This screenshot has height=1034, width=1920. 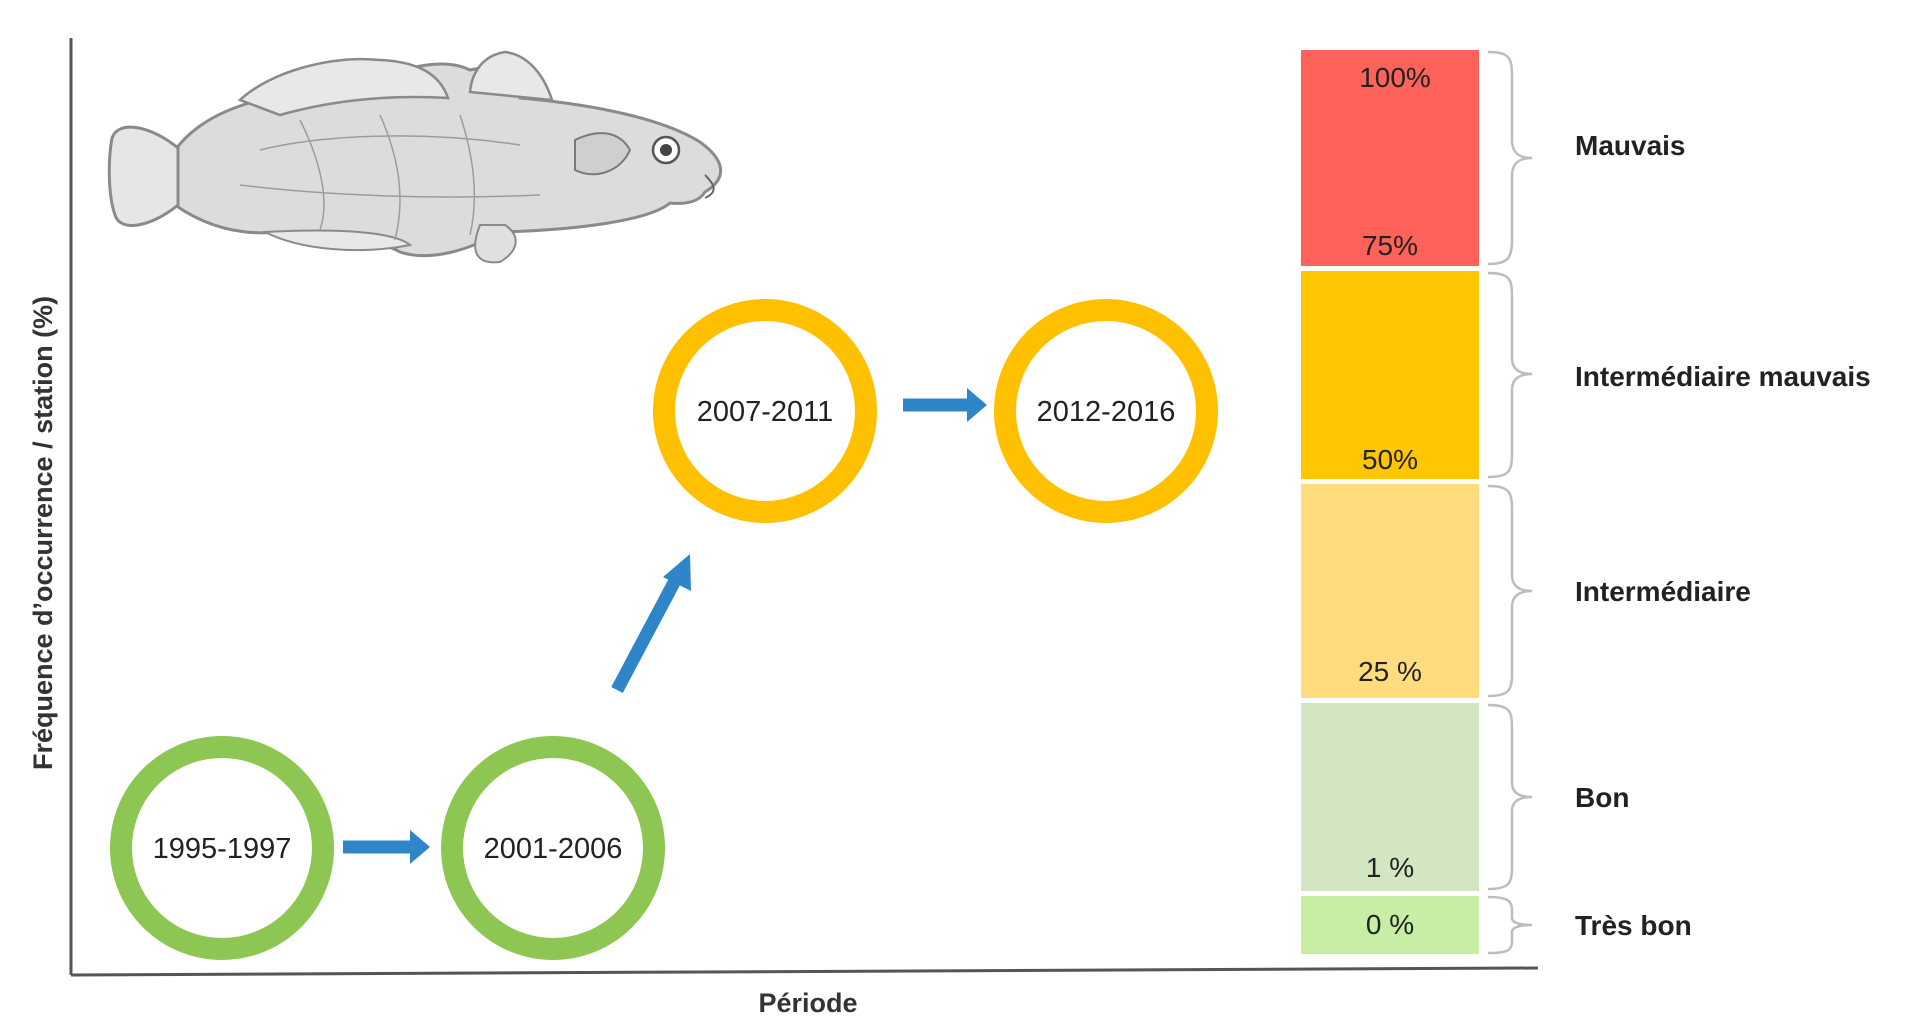 What do you see at coordinates (1630, 145) in the screenshot?
I see `category-label-mauvais: Mauvais` at bounding box center [1630, 145].